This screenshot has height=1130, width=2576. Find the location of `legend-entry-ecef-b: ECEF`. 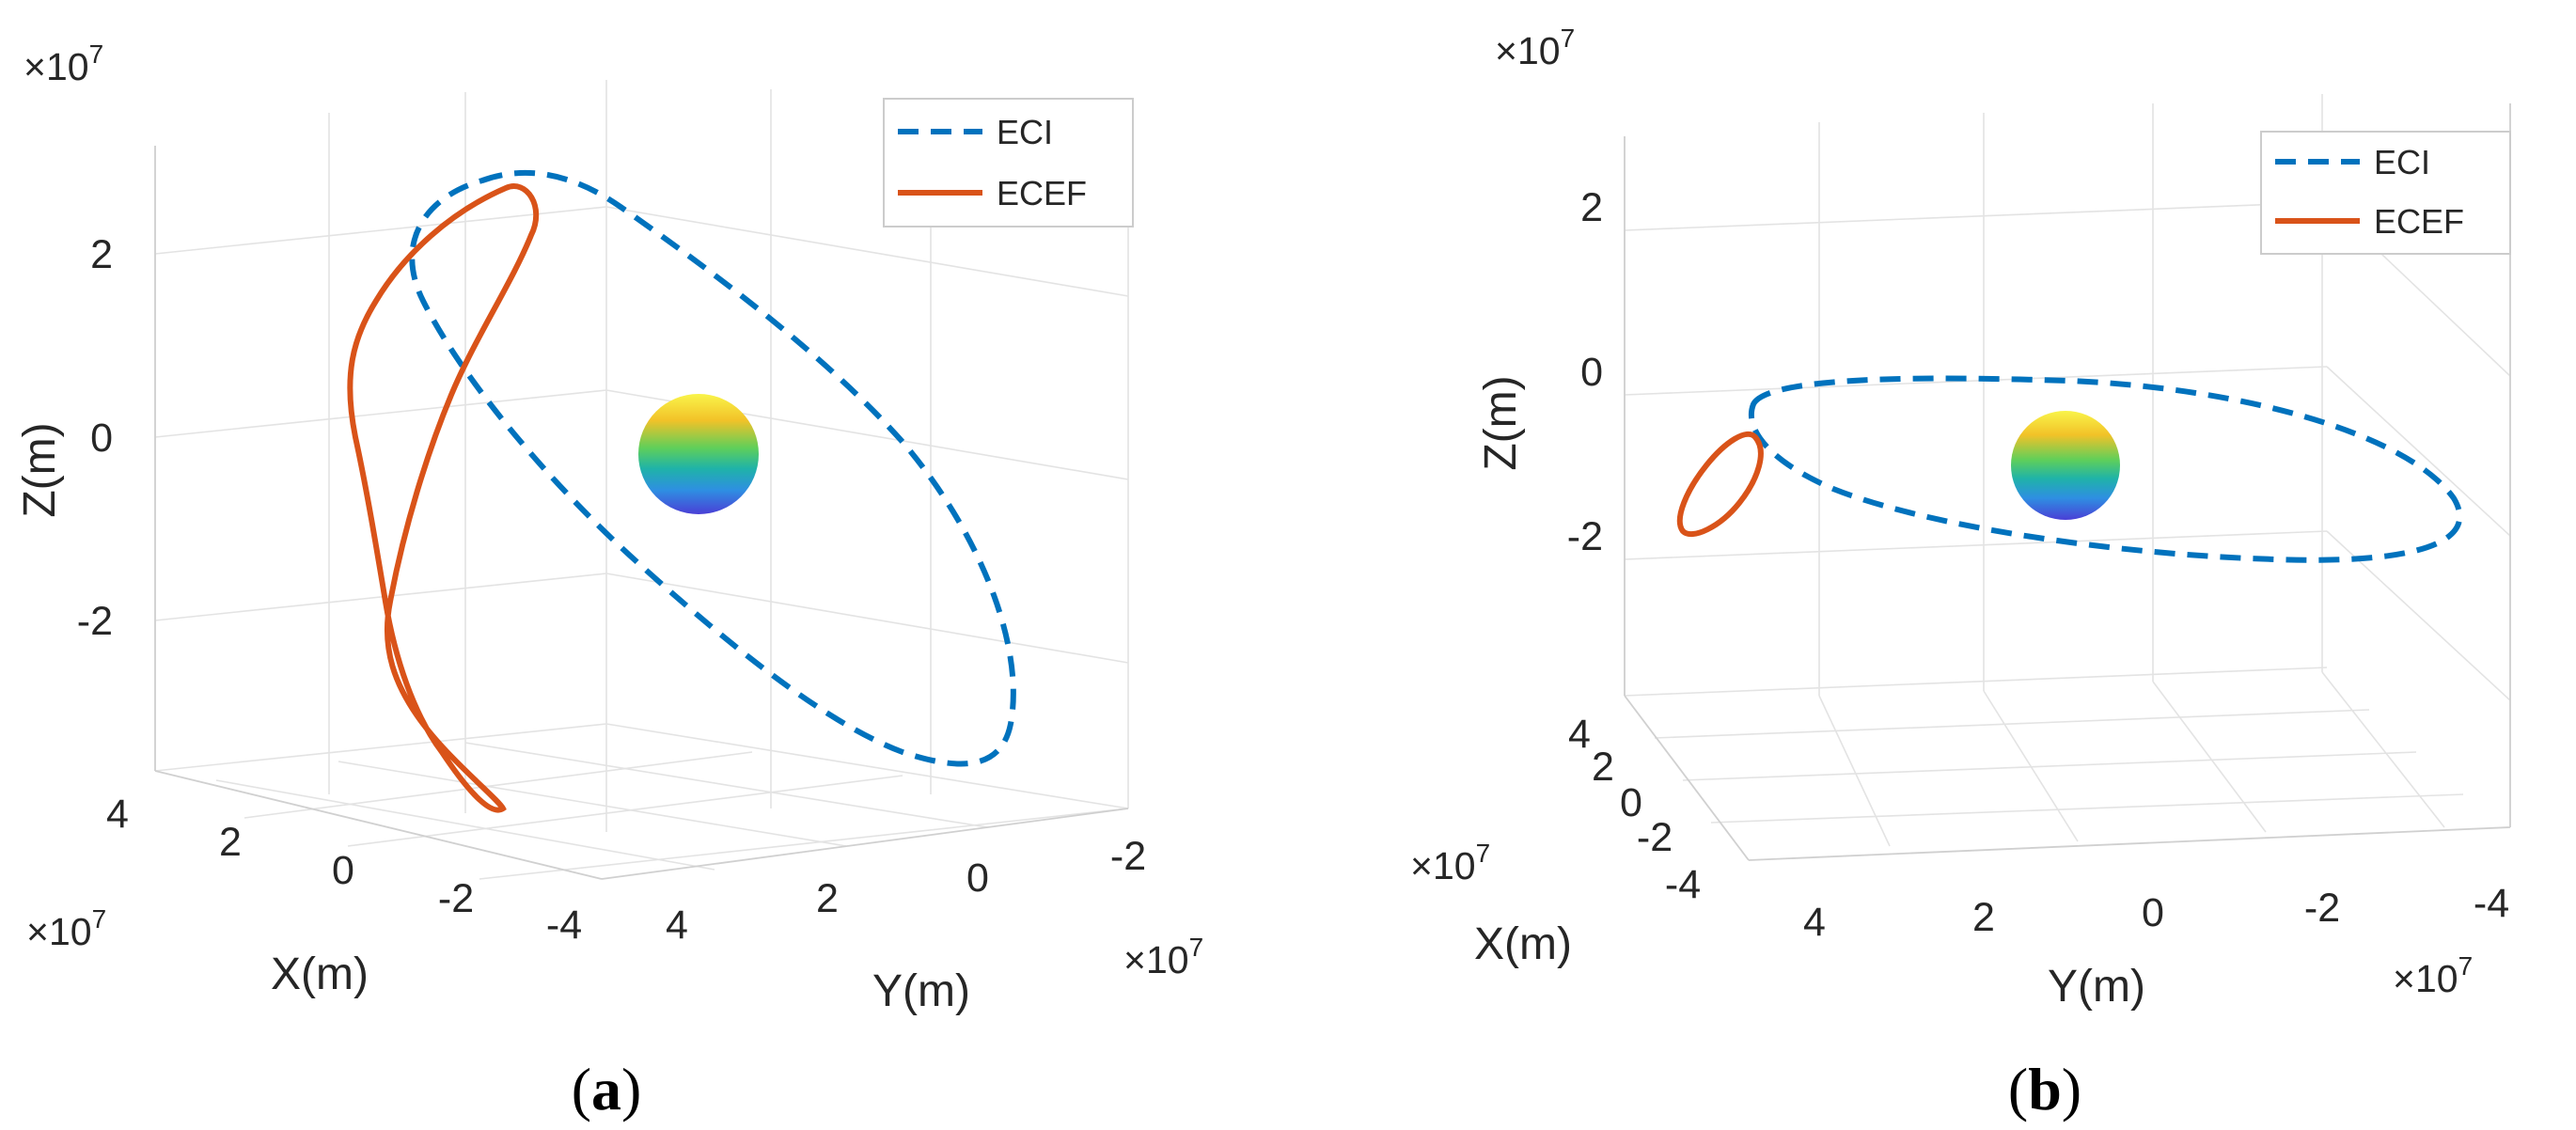

legend-entry-ecef-b: ECEF is located at coordinates (2419, 222).